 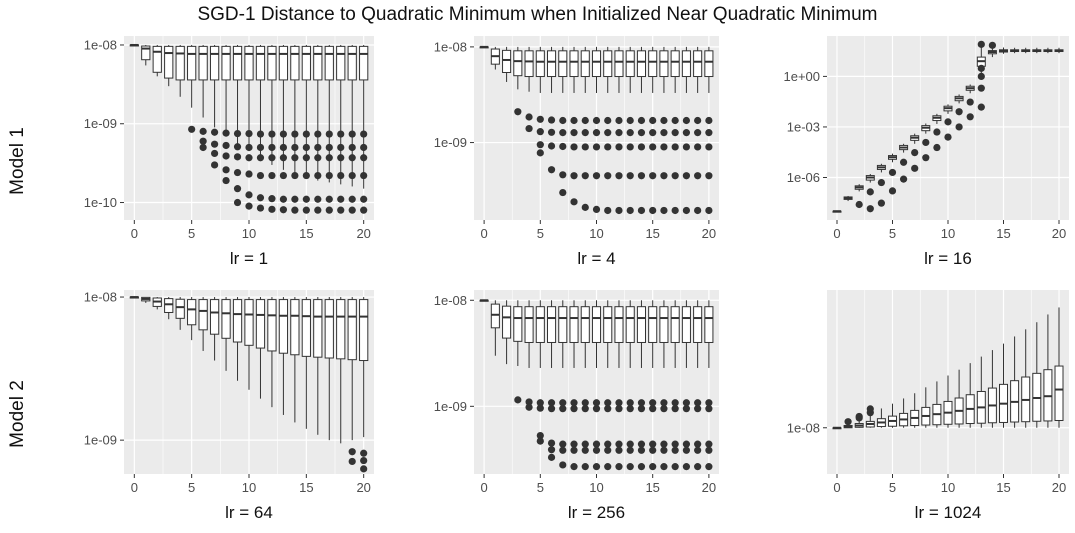 I want to click on panel-caption: lr = 64, so click(x=249, y=512).